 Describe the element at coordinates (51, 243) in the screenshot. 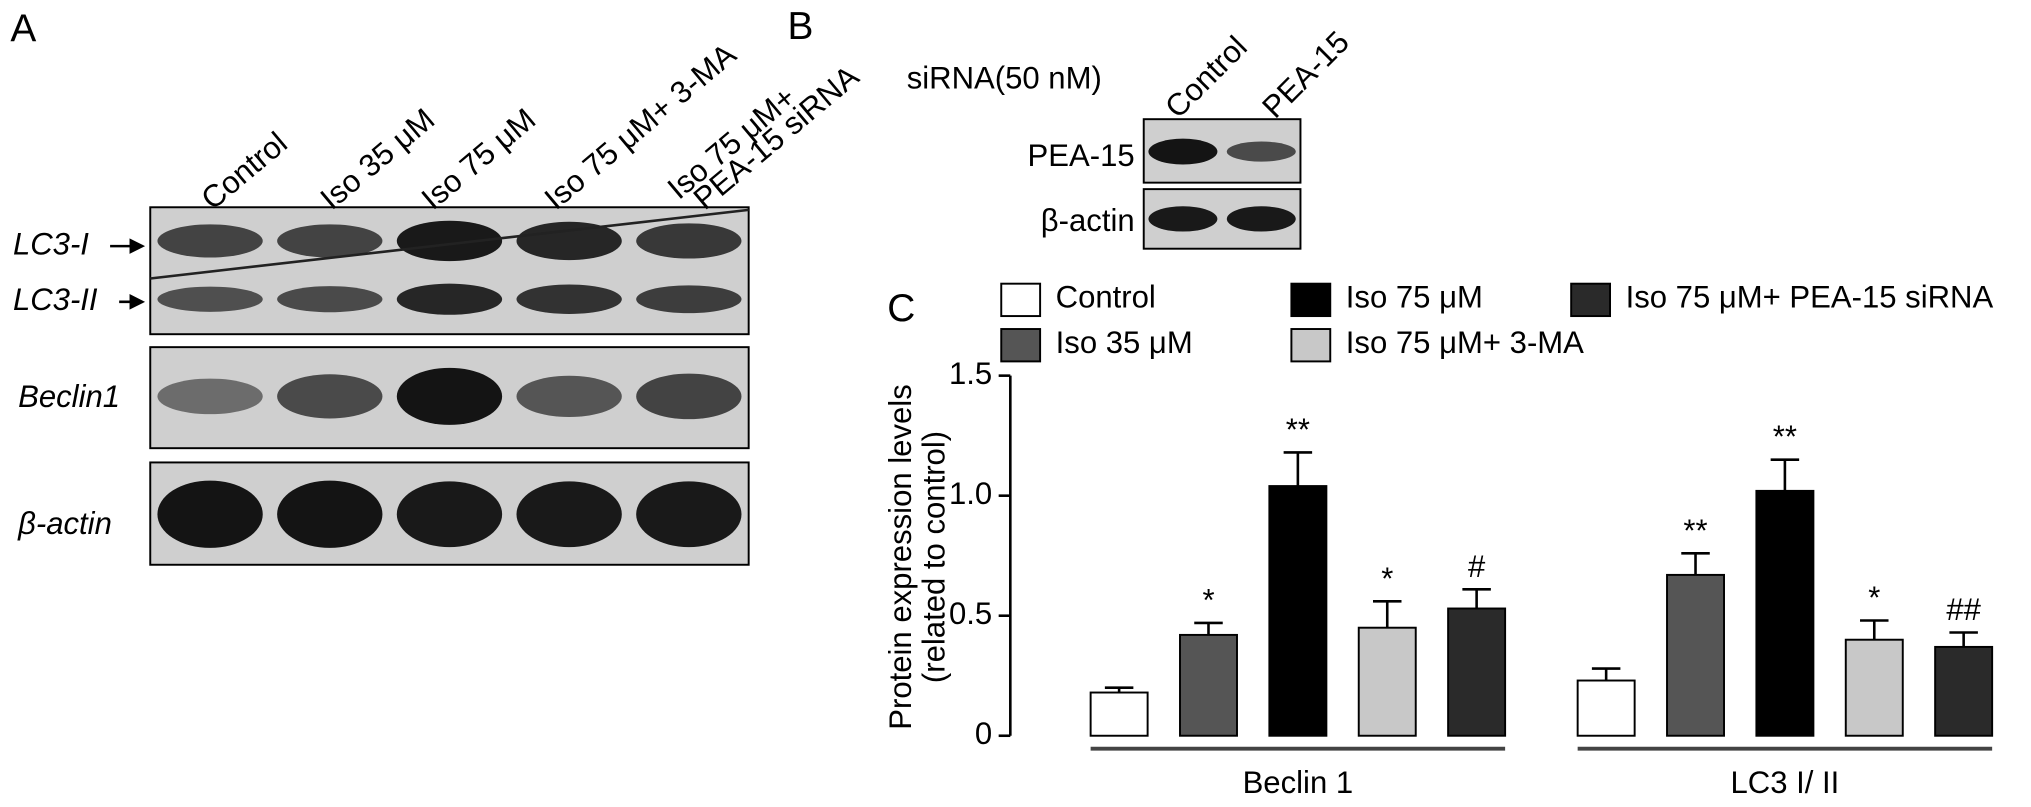

I see `row-label: LC3-I` at that location.